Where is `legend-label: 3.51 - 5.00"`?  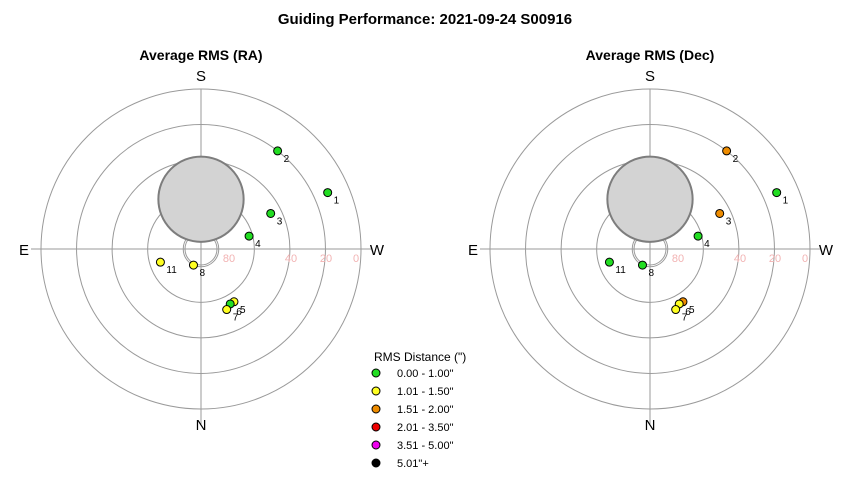
legend-label: 3.51 - 5.00" is located at coordinates (425, 446).